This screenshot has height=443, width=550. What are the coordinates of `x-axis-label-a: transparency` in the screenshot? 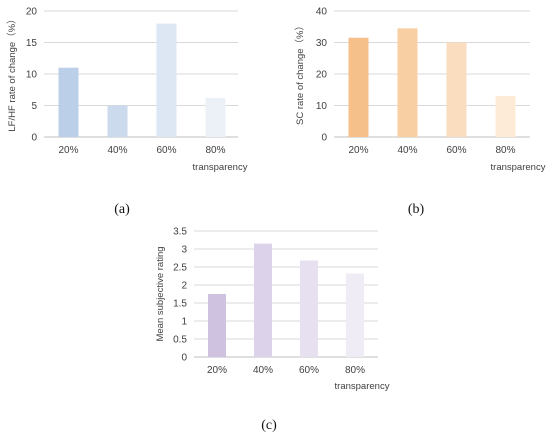 It's located at (220, 167).